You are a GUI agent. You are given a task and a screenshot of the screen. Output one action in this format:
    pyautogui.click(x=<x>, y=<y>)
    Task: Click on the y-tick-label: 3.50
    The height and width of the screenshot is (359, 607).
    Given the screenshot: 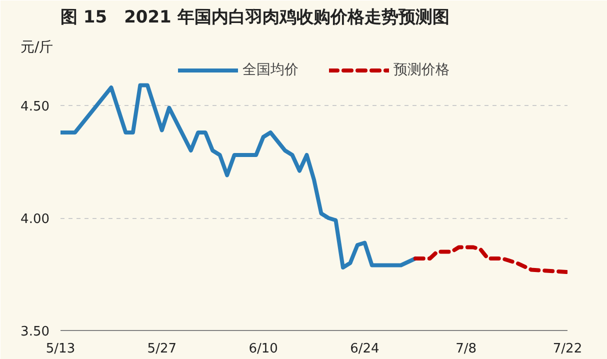 What is the action you would take?
    pyautogui.click(x=35, y=332)
    